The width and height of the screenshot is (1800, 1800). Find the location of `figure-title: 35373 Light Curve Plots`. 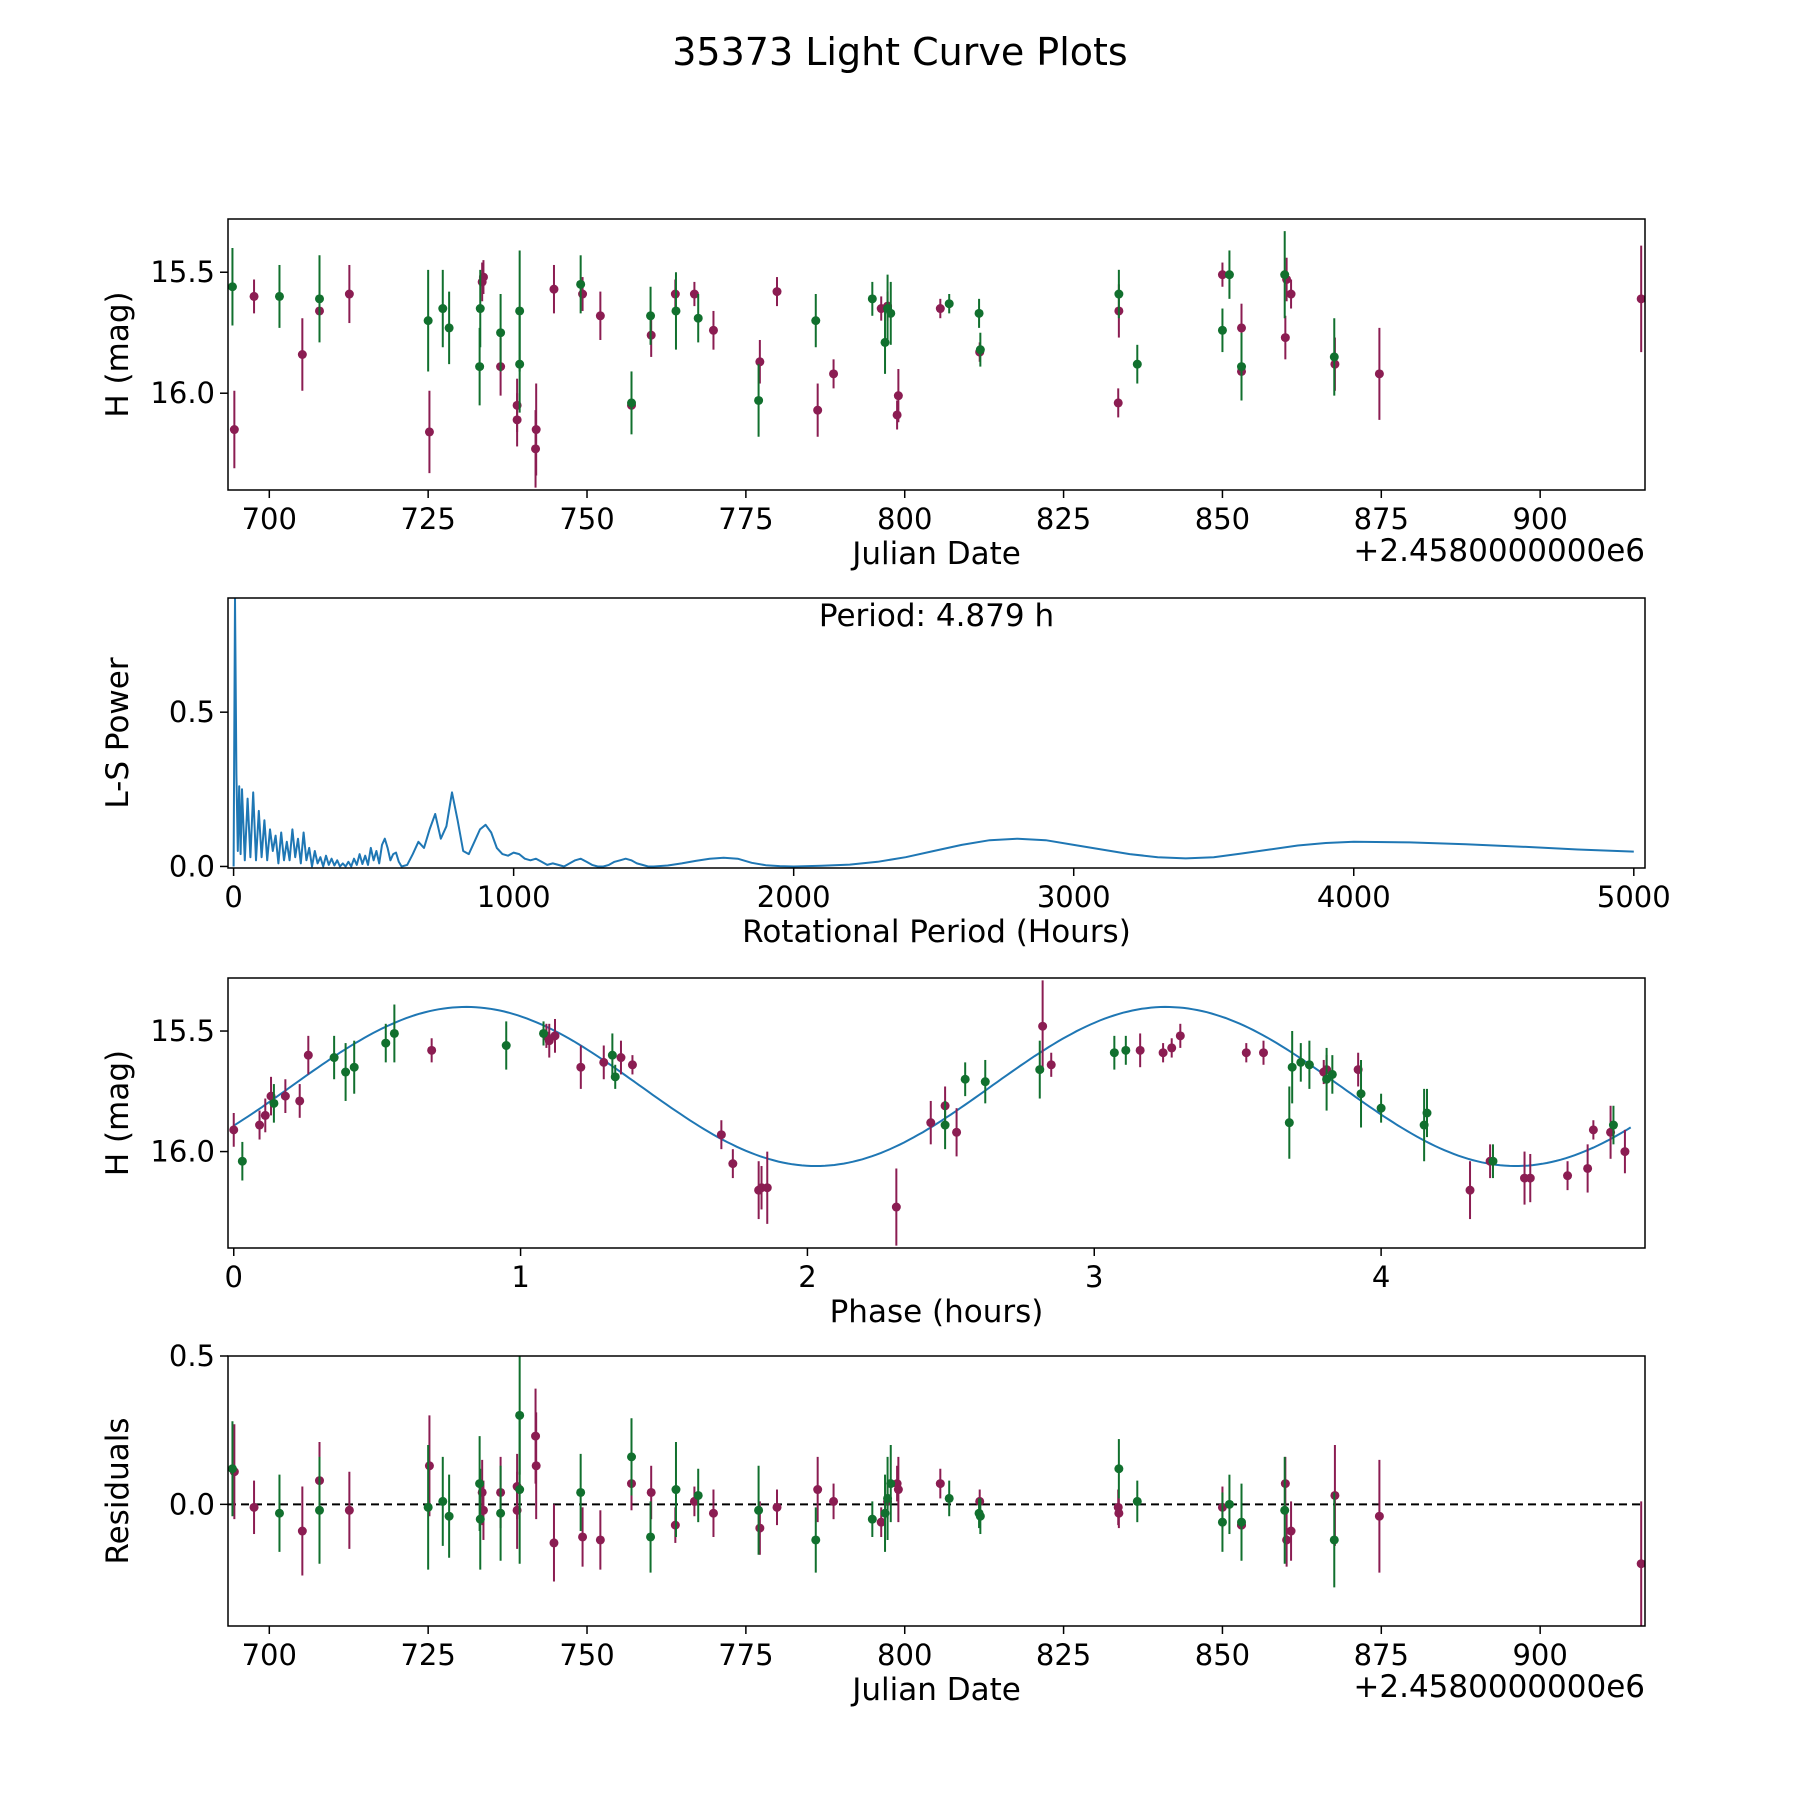

figure-title: 35373 Light Curve Plots is located at coordinates (899, 52).